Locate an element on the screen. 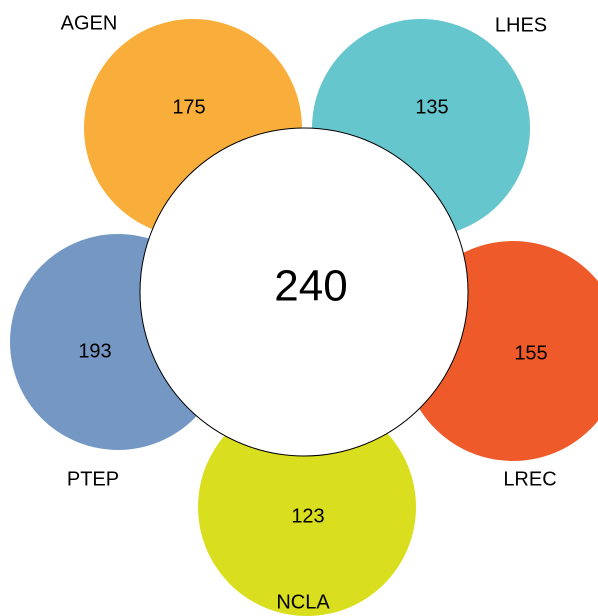  agen-count: 175 is located at coordinates (188, 107).